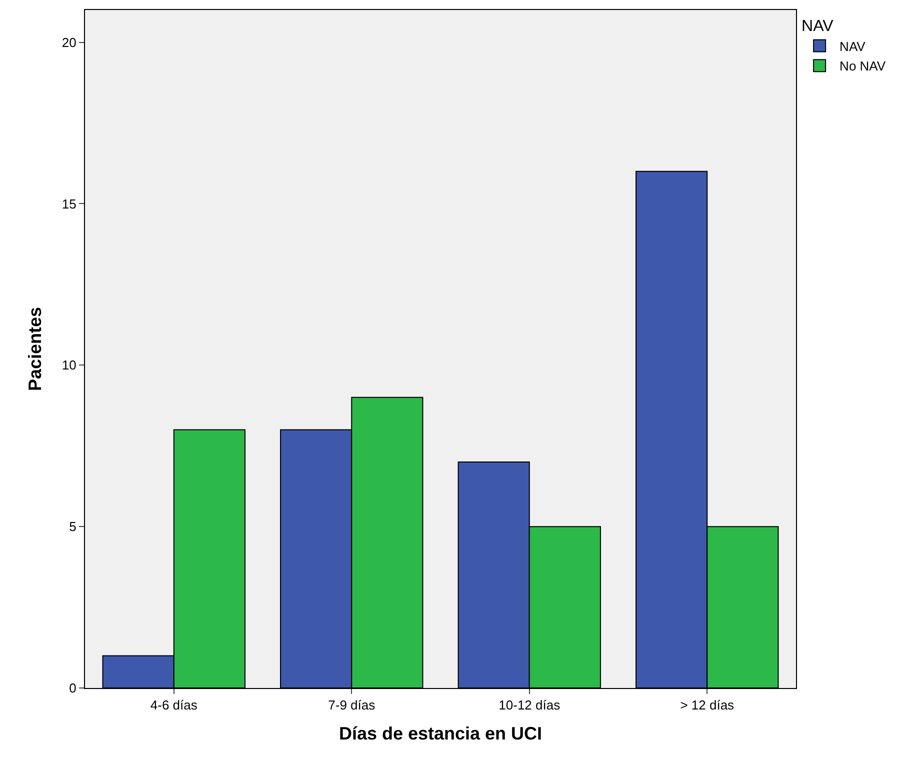  I want to click on legend-title: NAV, so click(818, 26).